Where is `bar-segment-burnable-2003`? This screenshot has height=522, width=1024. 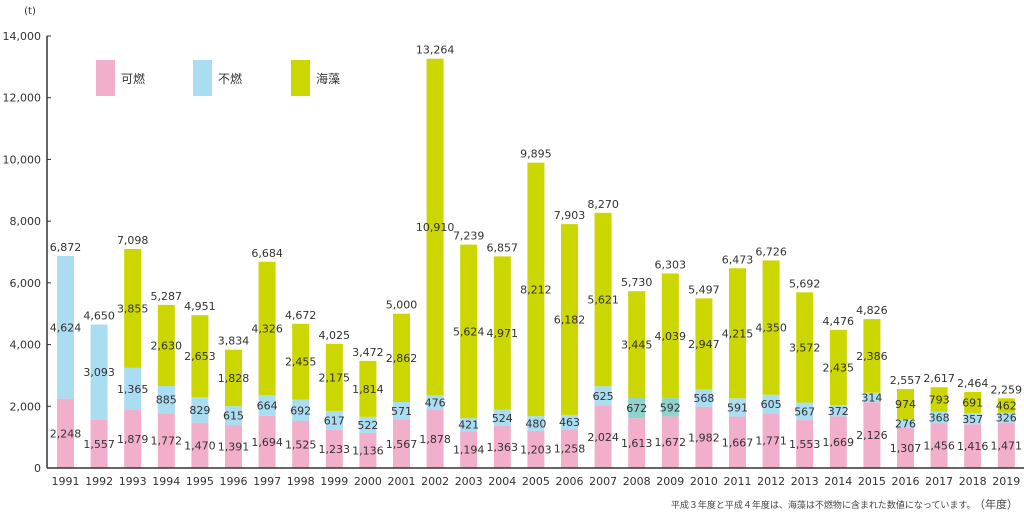
bar-segment-burnable-2003 is located at coordinates (469, 449).